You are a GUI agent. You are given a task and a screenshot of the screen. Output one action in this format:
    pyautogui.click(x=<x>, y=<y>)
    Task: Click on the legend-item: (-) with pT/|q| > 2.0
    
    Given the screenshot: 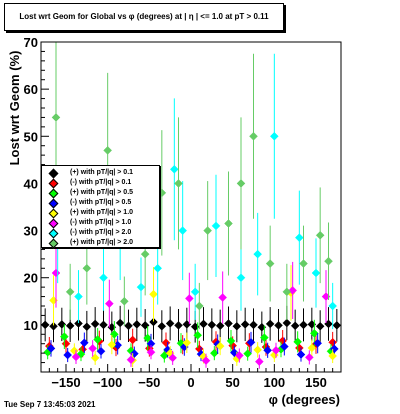 What is the action you would take?
    pyautogui.click(x=100, y=233)
    